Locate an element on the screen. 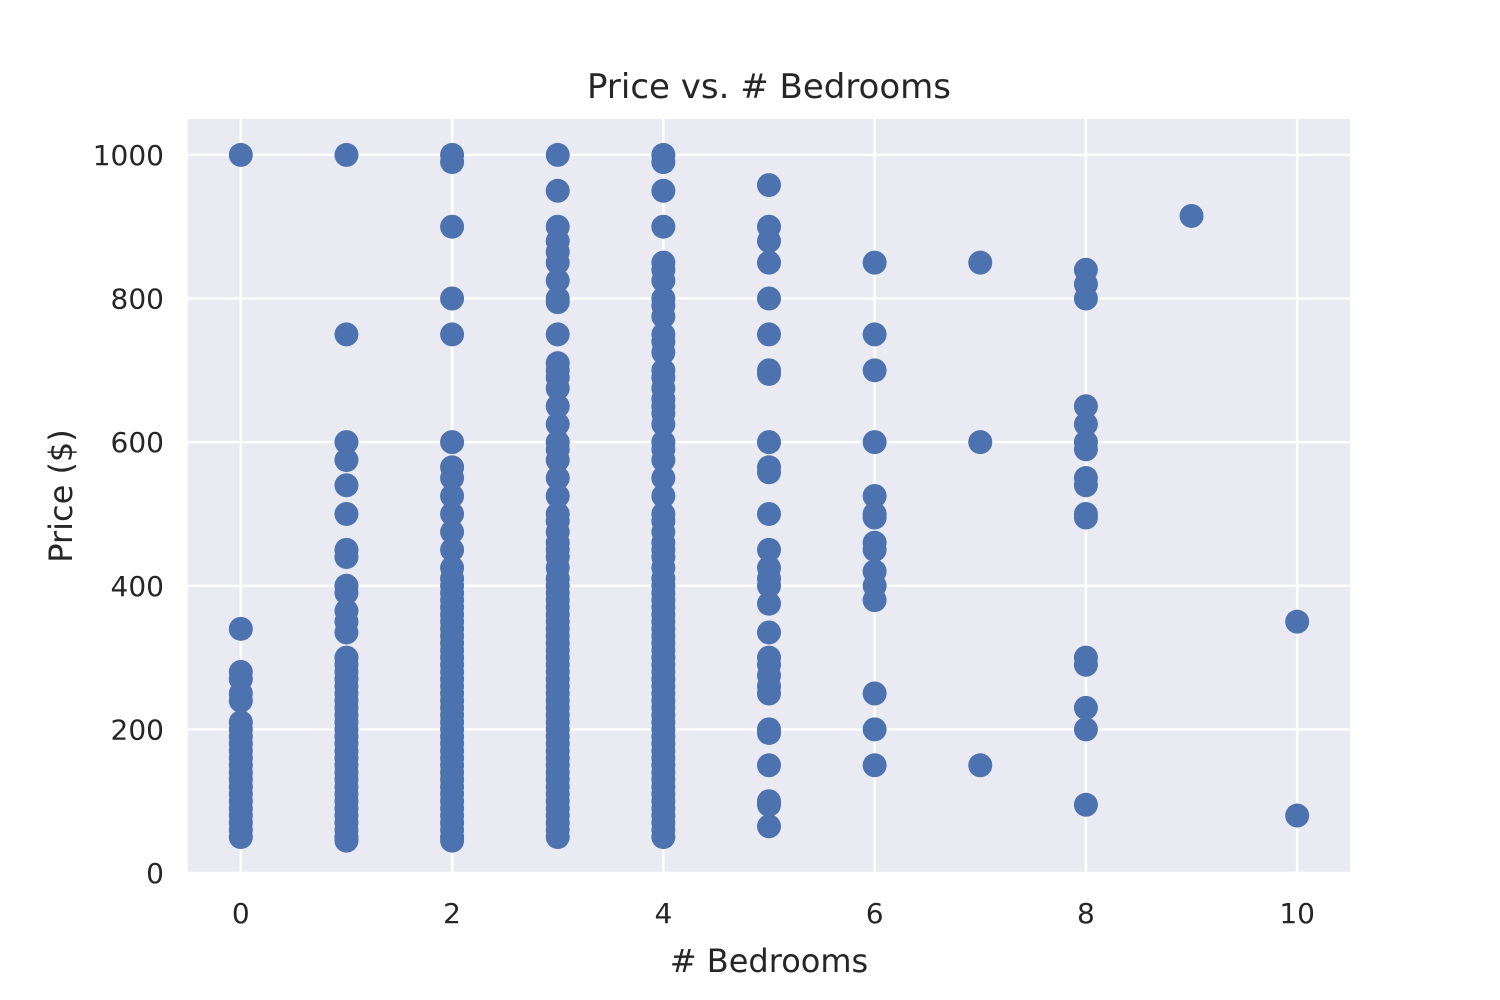 The width and height of the screenshot is (1500, 1000). x-tick-label: 10 is located at coordinates (1297, 913).